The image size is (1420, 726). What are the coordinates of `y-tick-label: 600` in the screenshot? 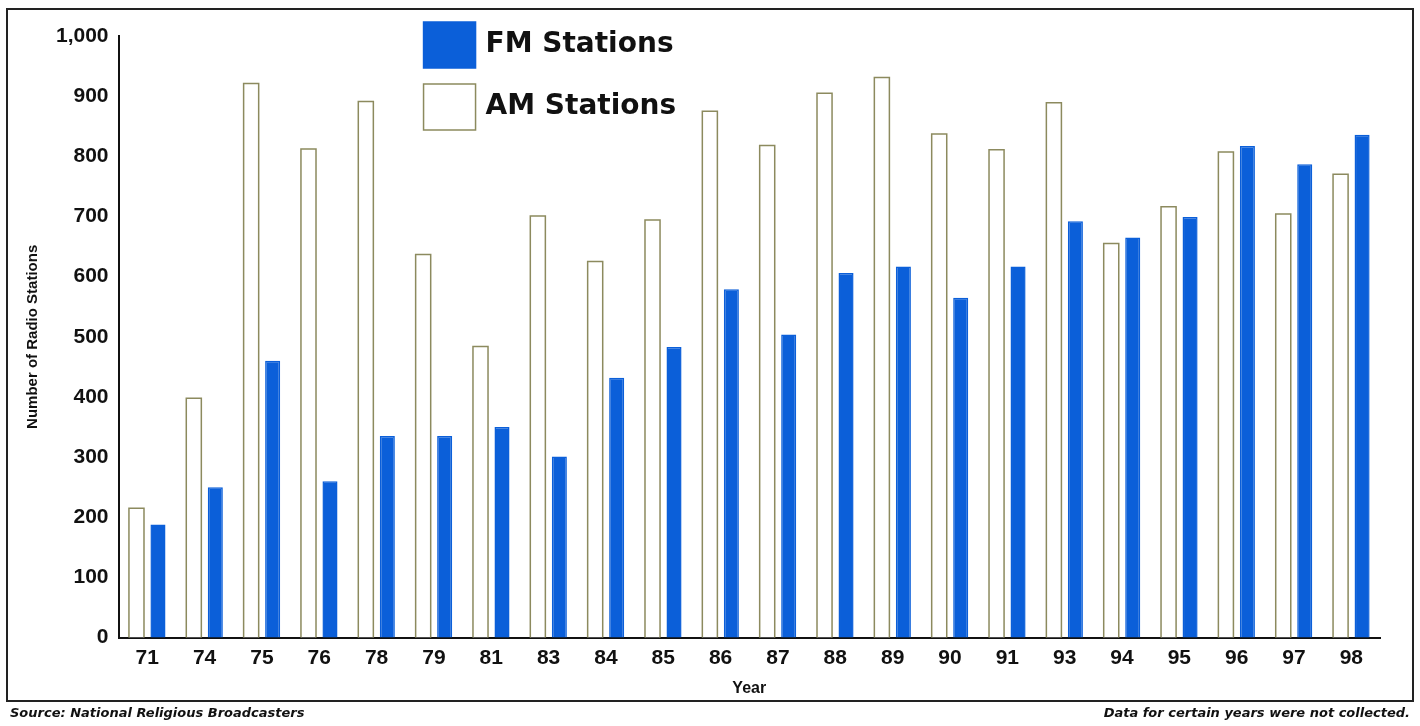 It's located at (91, 275).